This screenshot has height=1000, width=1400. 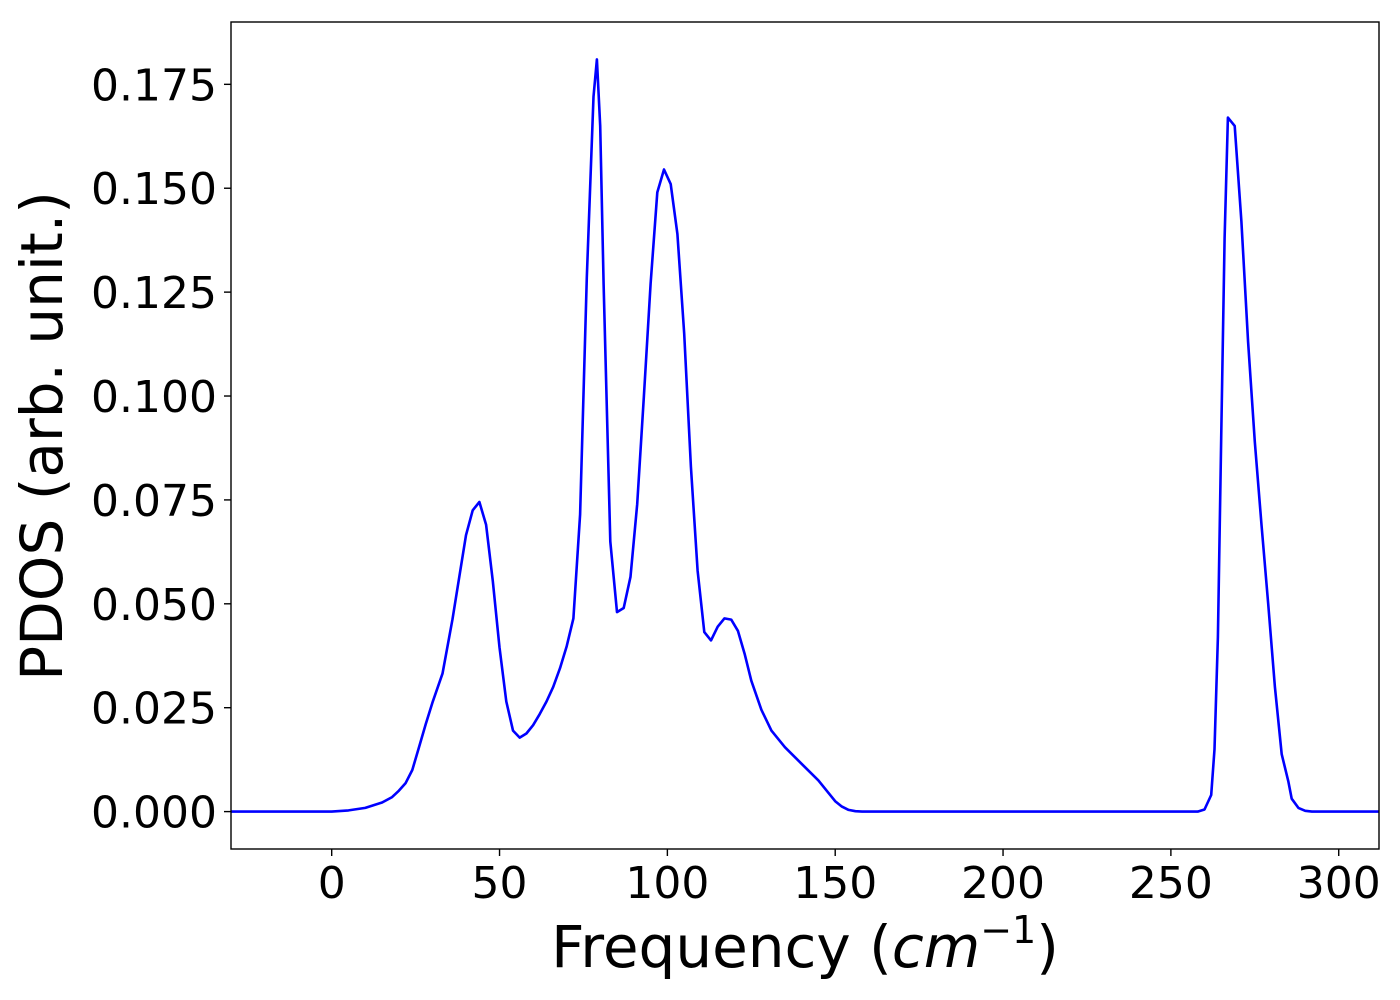 What do you see at coordinates (154, 501) in the screenshot?
I see `y-tick-label: 0.075` at bounding box center [154, 501].